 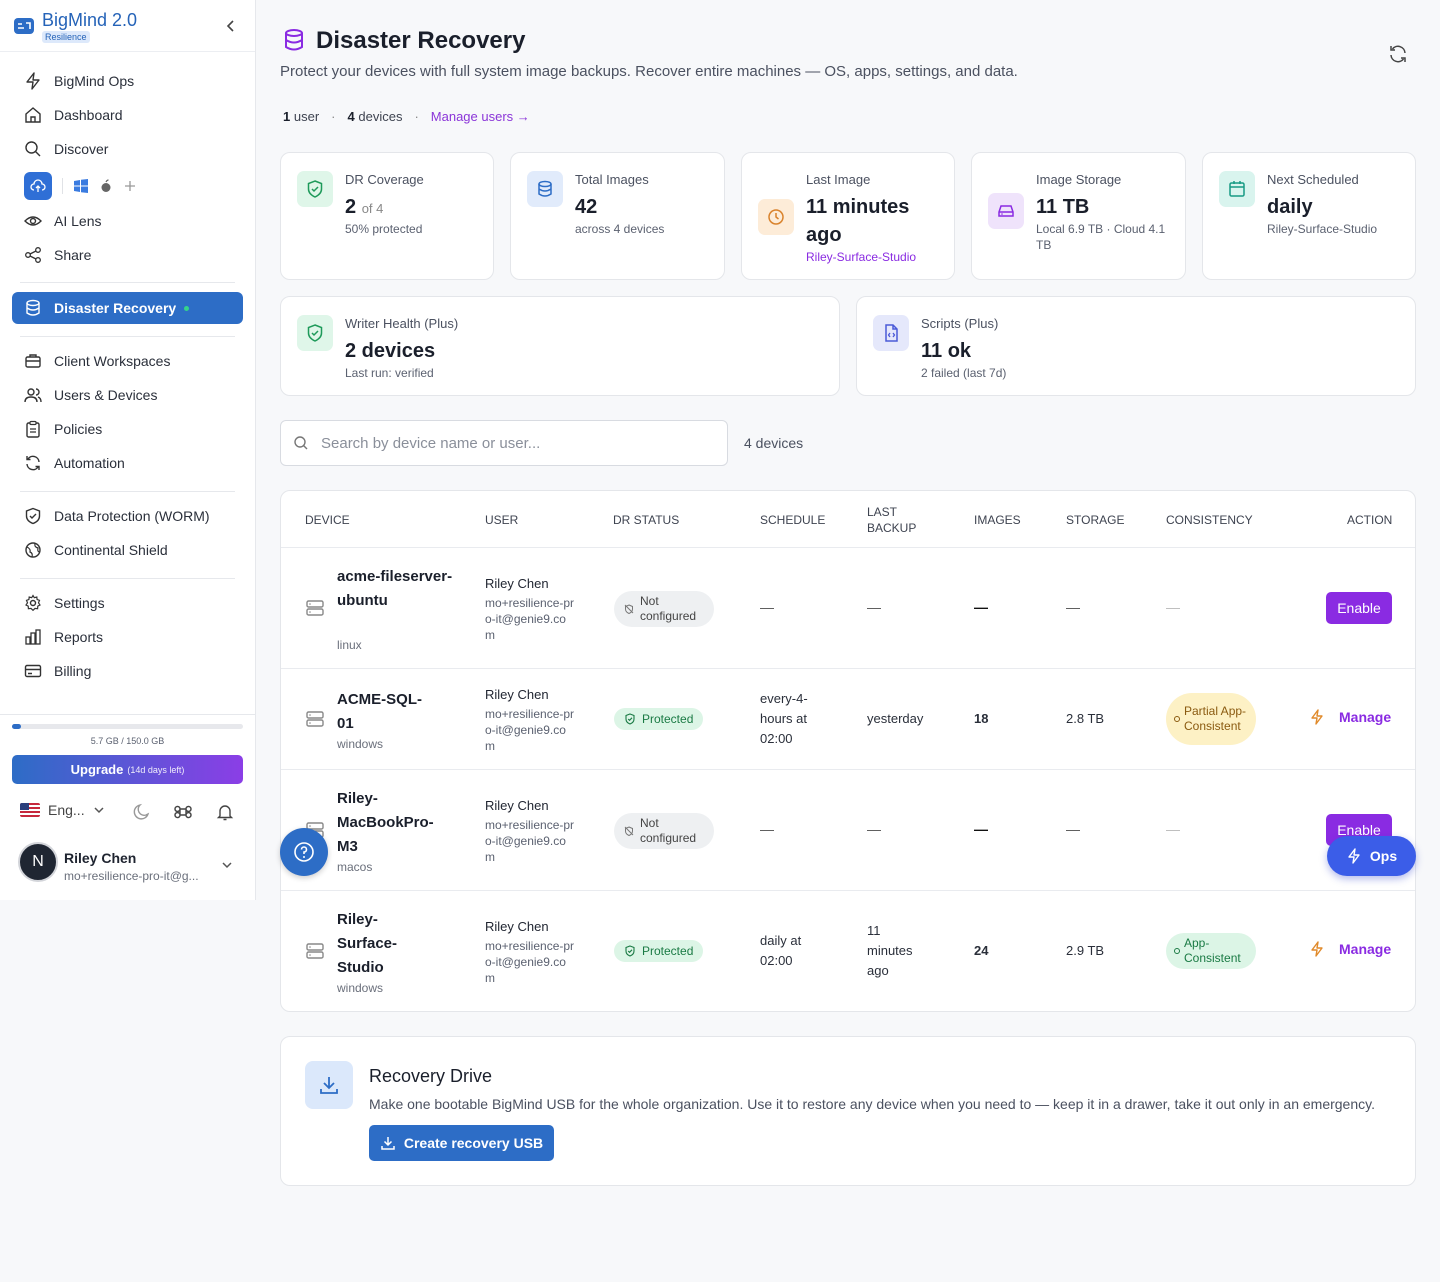 What do you see at coordinates (431, 1076) in the screenshot?
I see `recovery-title: Recovery Drive` at bounding box center [431, 1076].